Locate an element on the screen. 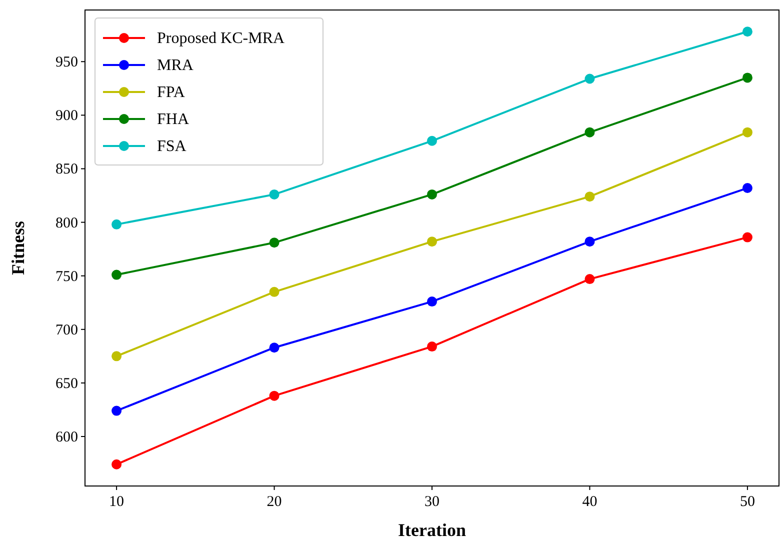 This screenshot has height=541, width=781. legend-label: FPA is located at coordinates (171, 92).